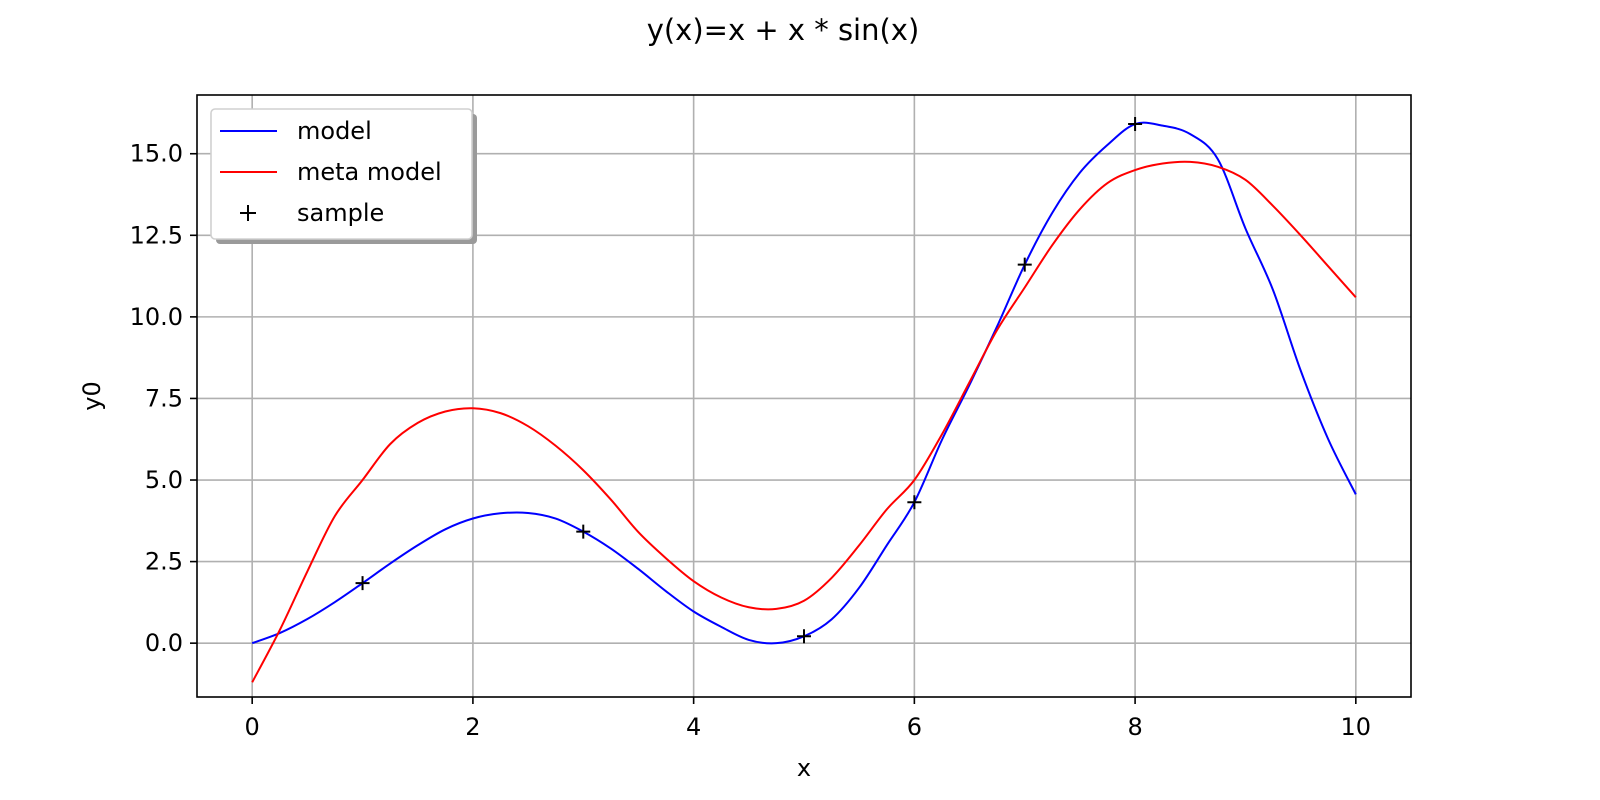 This screenshot has width=1600, height=800. I want to click on x-tick-label: 10, so click(1356, 727).